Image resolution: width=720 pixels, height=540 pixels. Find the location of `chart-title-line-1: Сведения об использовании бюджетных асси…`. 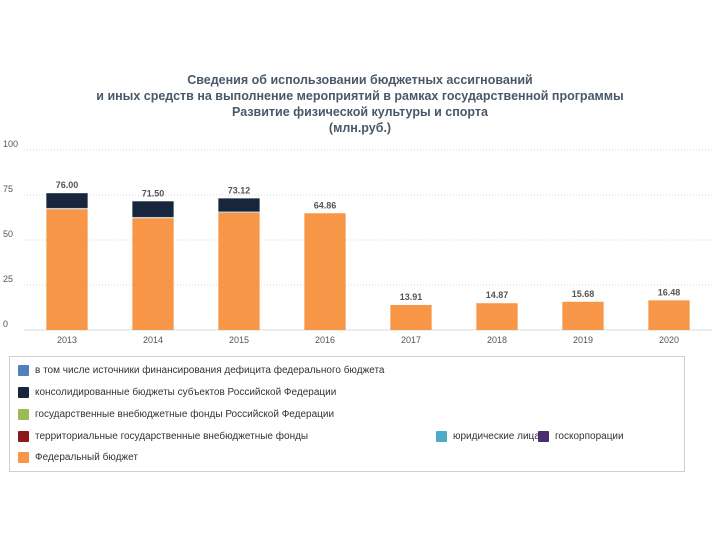

chart-title-line-1: Сведения об использовании бюджетных асси… is located at coordinates (360, 80).